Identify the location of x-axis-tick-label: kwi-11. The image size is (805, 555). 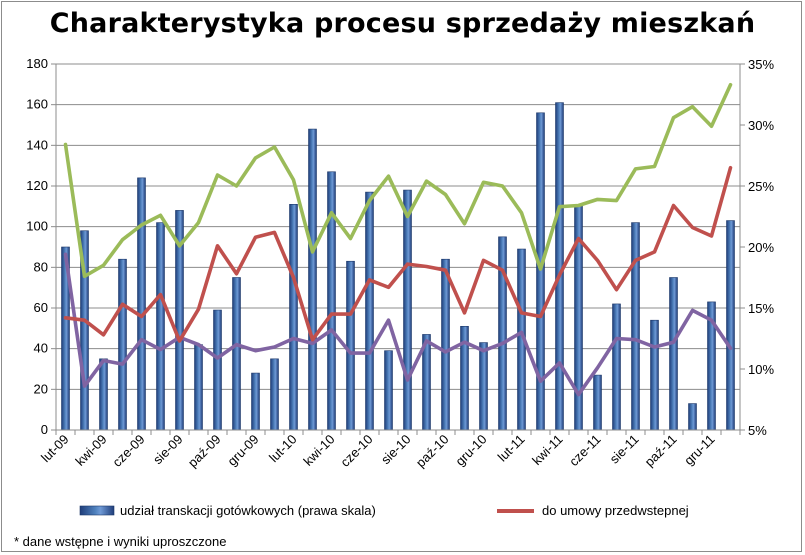
(547, 450).